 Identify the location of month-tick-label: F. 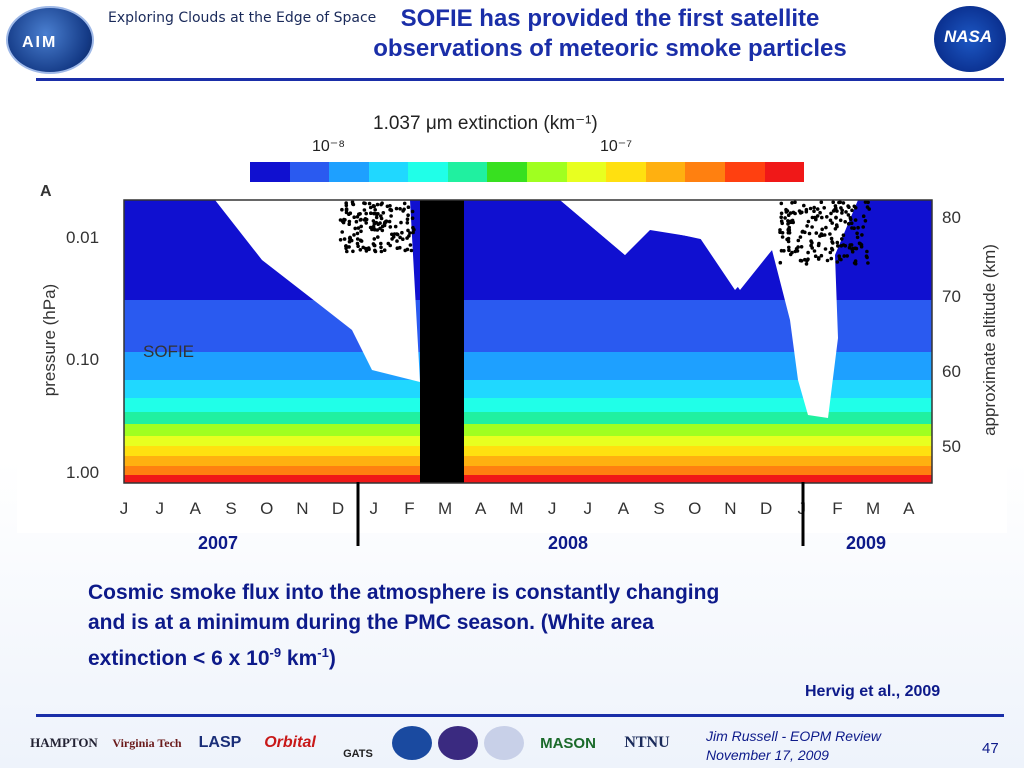
(837, 508).